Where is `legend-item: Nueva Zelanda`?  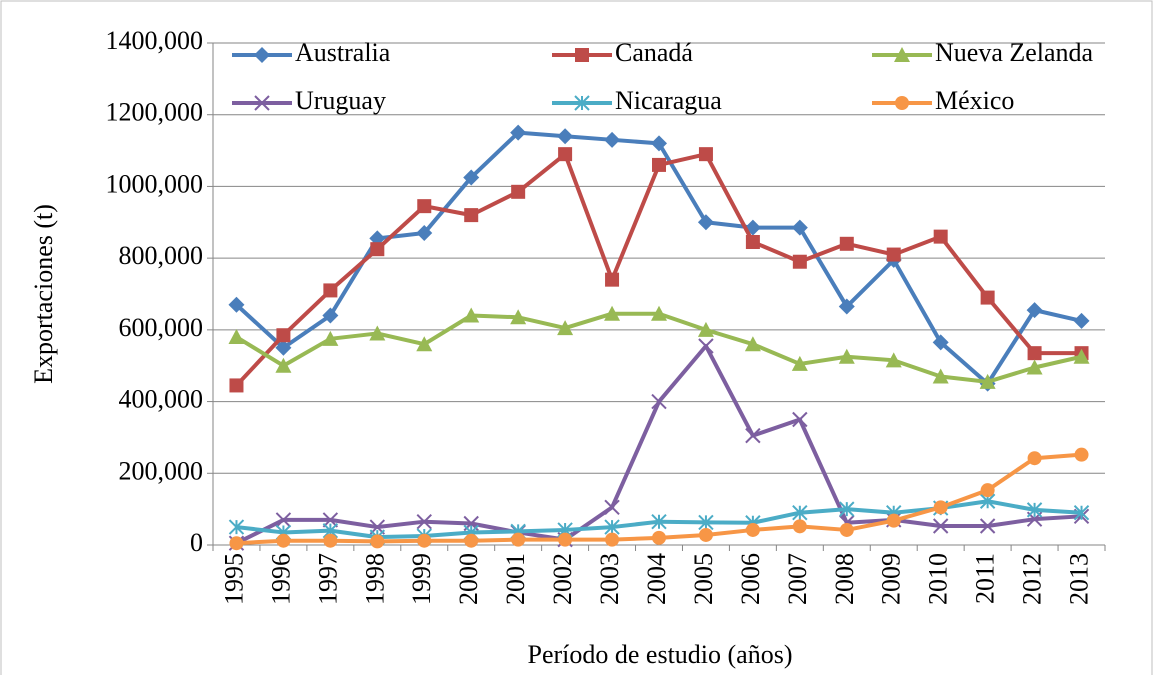 legend-item: Nueva Zelanda is located at coordinates (983, 52).